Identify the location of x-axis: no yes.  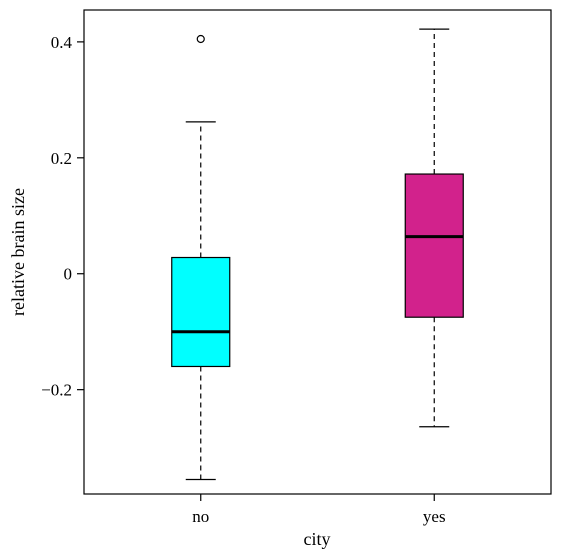
(319, 510).